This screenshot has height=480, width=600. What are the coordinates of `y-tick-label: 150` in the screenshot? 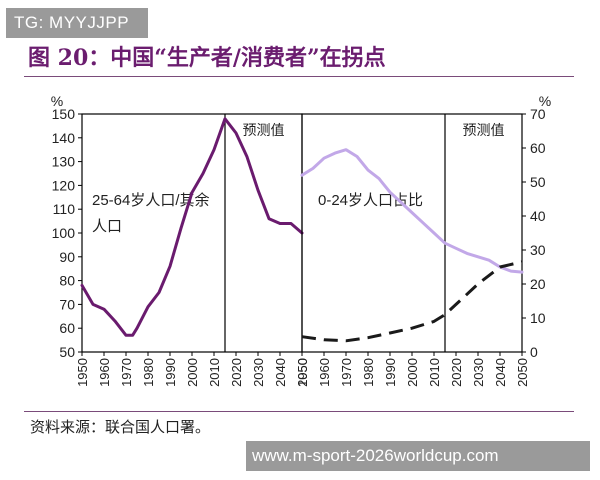 It's located at (64, 114).